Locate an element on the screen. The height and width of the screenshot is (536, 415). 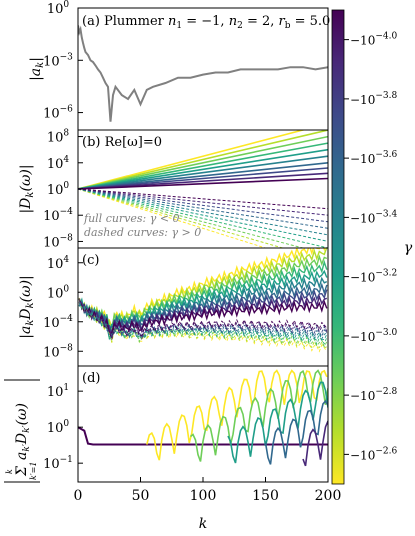
colorbar-tick-label: −10−2.8 is located at coordinates (373, 395).